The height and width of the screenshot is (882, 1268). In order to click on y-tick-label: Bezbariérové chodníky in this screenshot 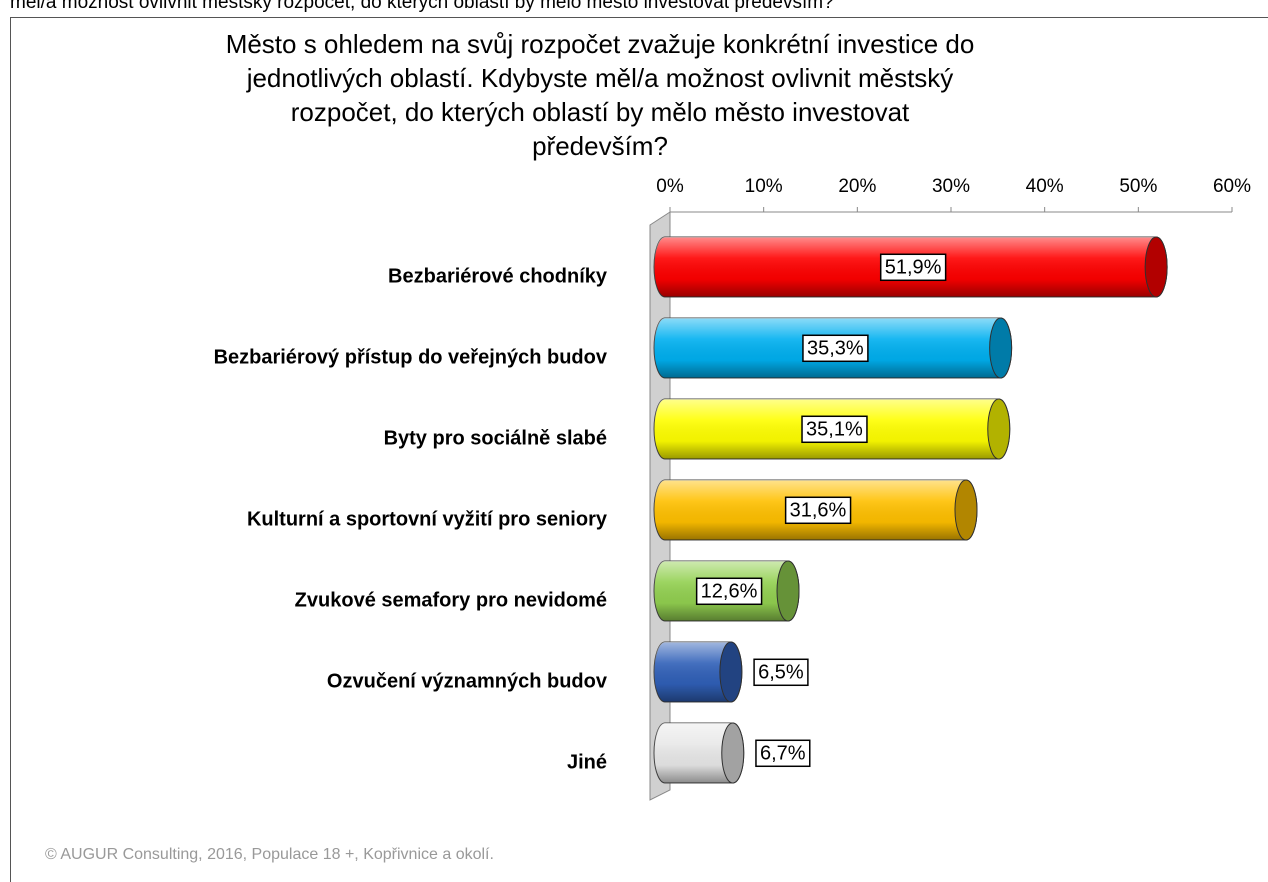, I will do `click(498, 276)`.